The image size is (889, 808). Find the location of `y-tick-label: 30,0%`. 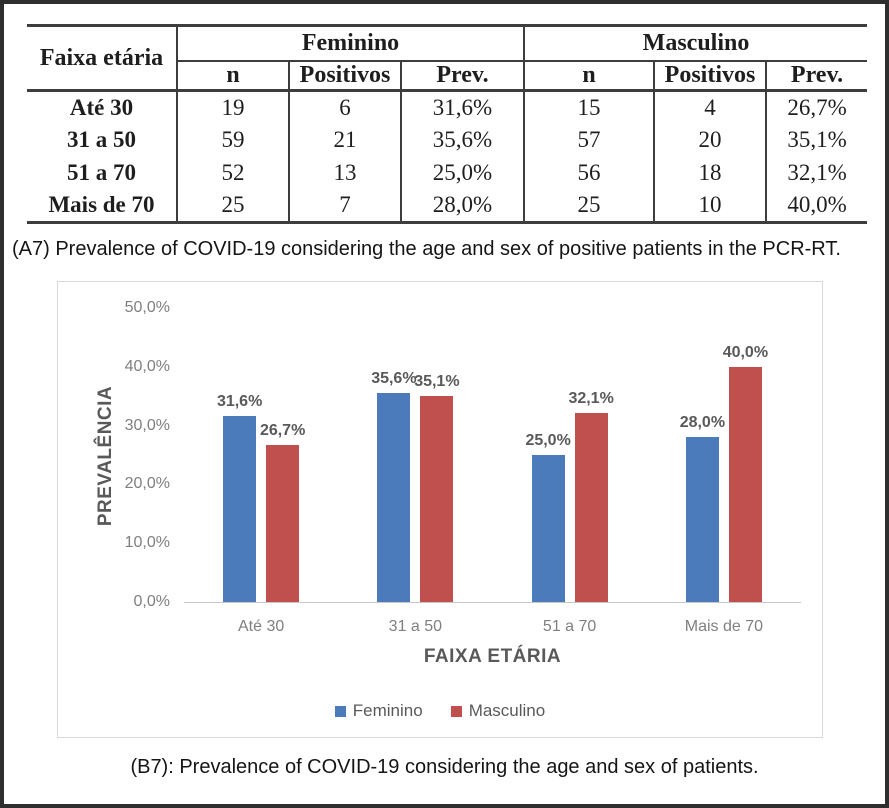

y-tick-label: 30,0% is located at coordinates (147, 425).